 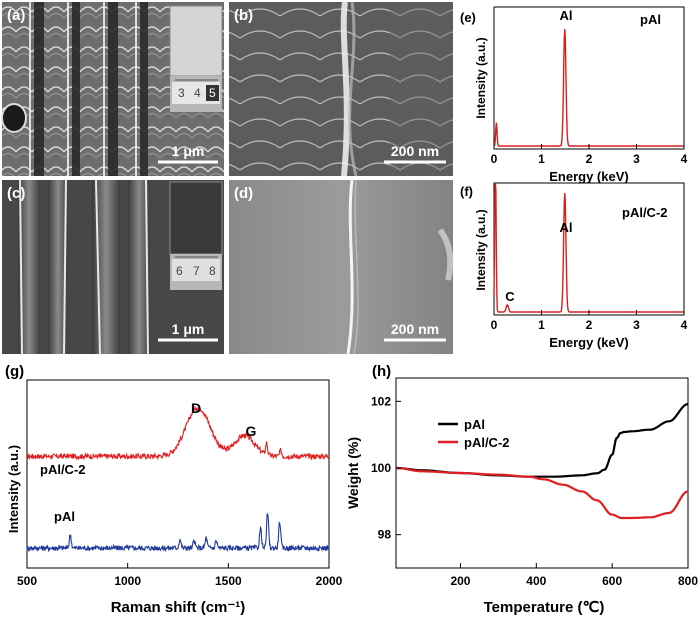 I want to click on series-label-pAl: pAl, so click(x=64, y=516).